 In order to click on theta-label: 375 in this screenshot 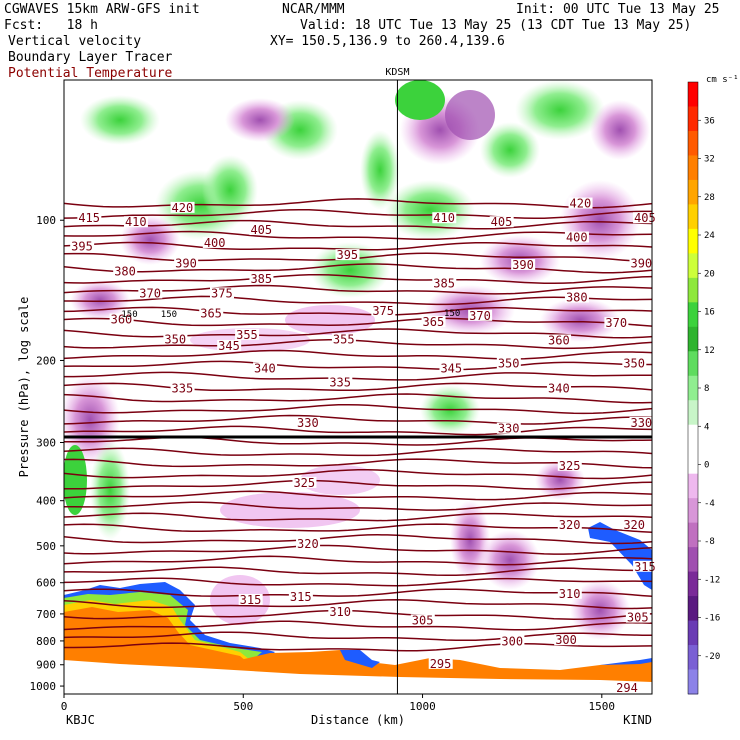, I will do `click(222, 293)`.